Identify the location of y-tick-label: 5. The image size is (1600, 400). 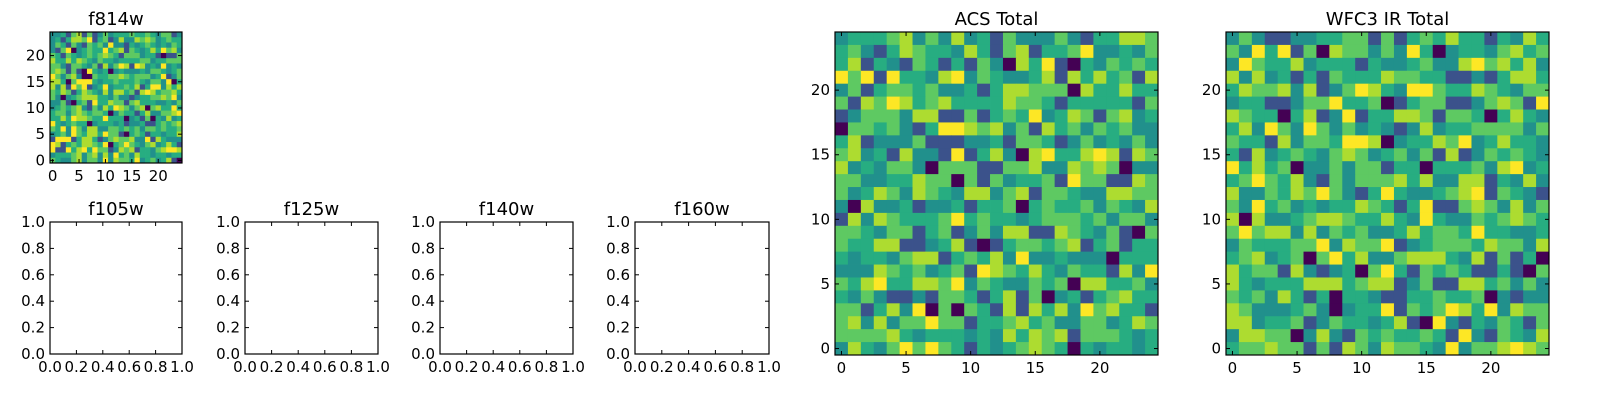
(825, 284).